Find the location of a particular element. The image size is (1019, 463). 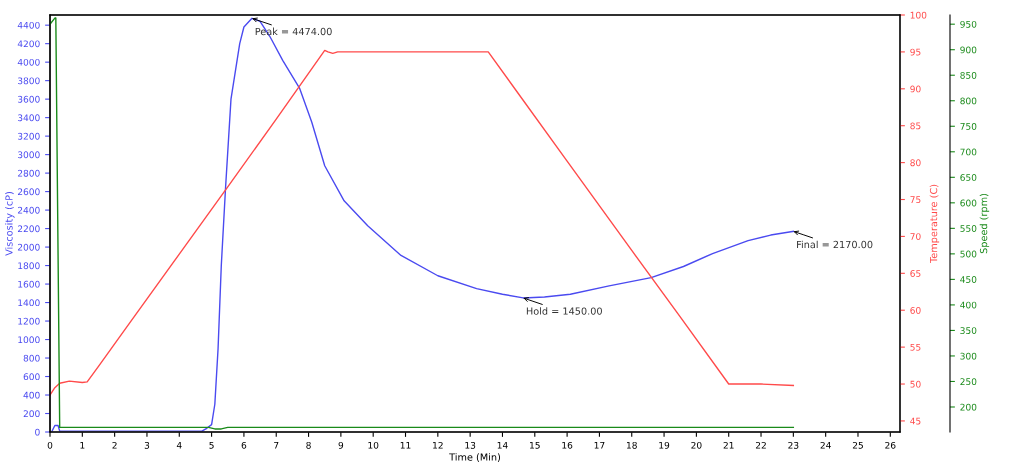

y-tick-label: 2200 is located at coordinates (28, 229).